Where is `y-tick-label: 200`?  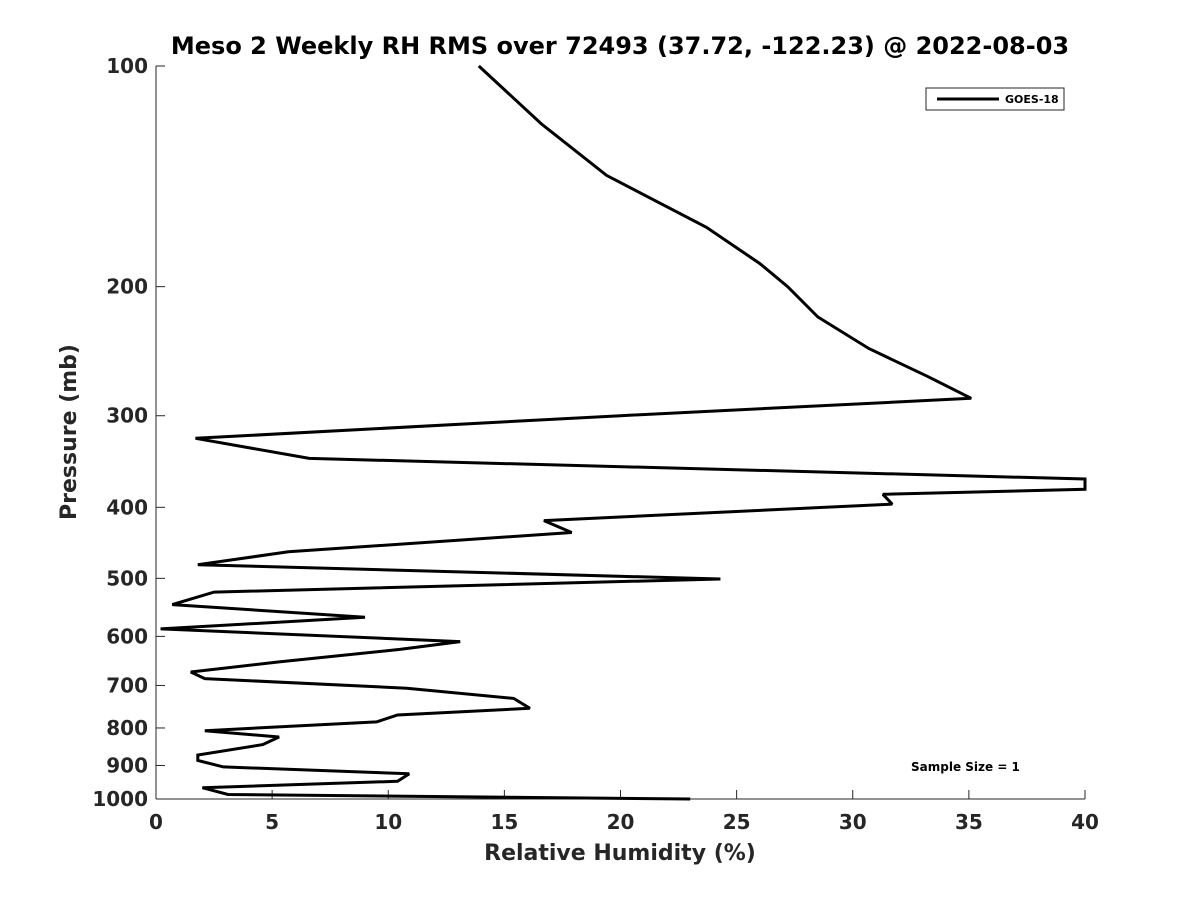
y-tick-label: 200 is located at coordinates (127, 287).